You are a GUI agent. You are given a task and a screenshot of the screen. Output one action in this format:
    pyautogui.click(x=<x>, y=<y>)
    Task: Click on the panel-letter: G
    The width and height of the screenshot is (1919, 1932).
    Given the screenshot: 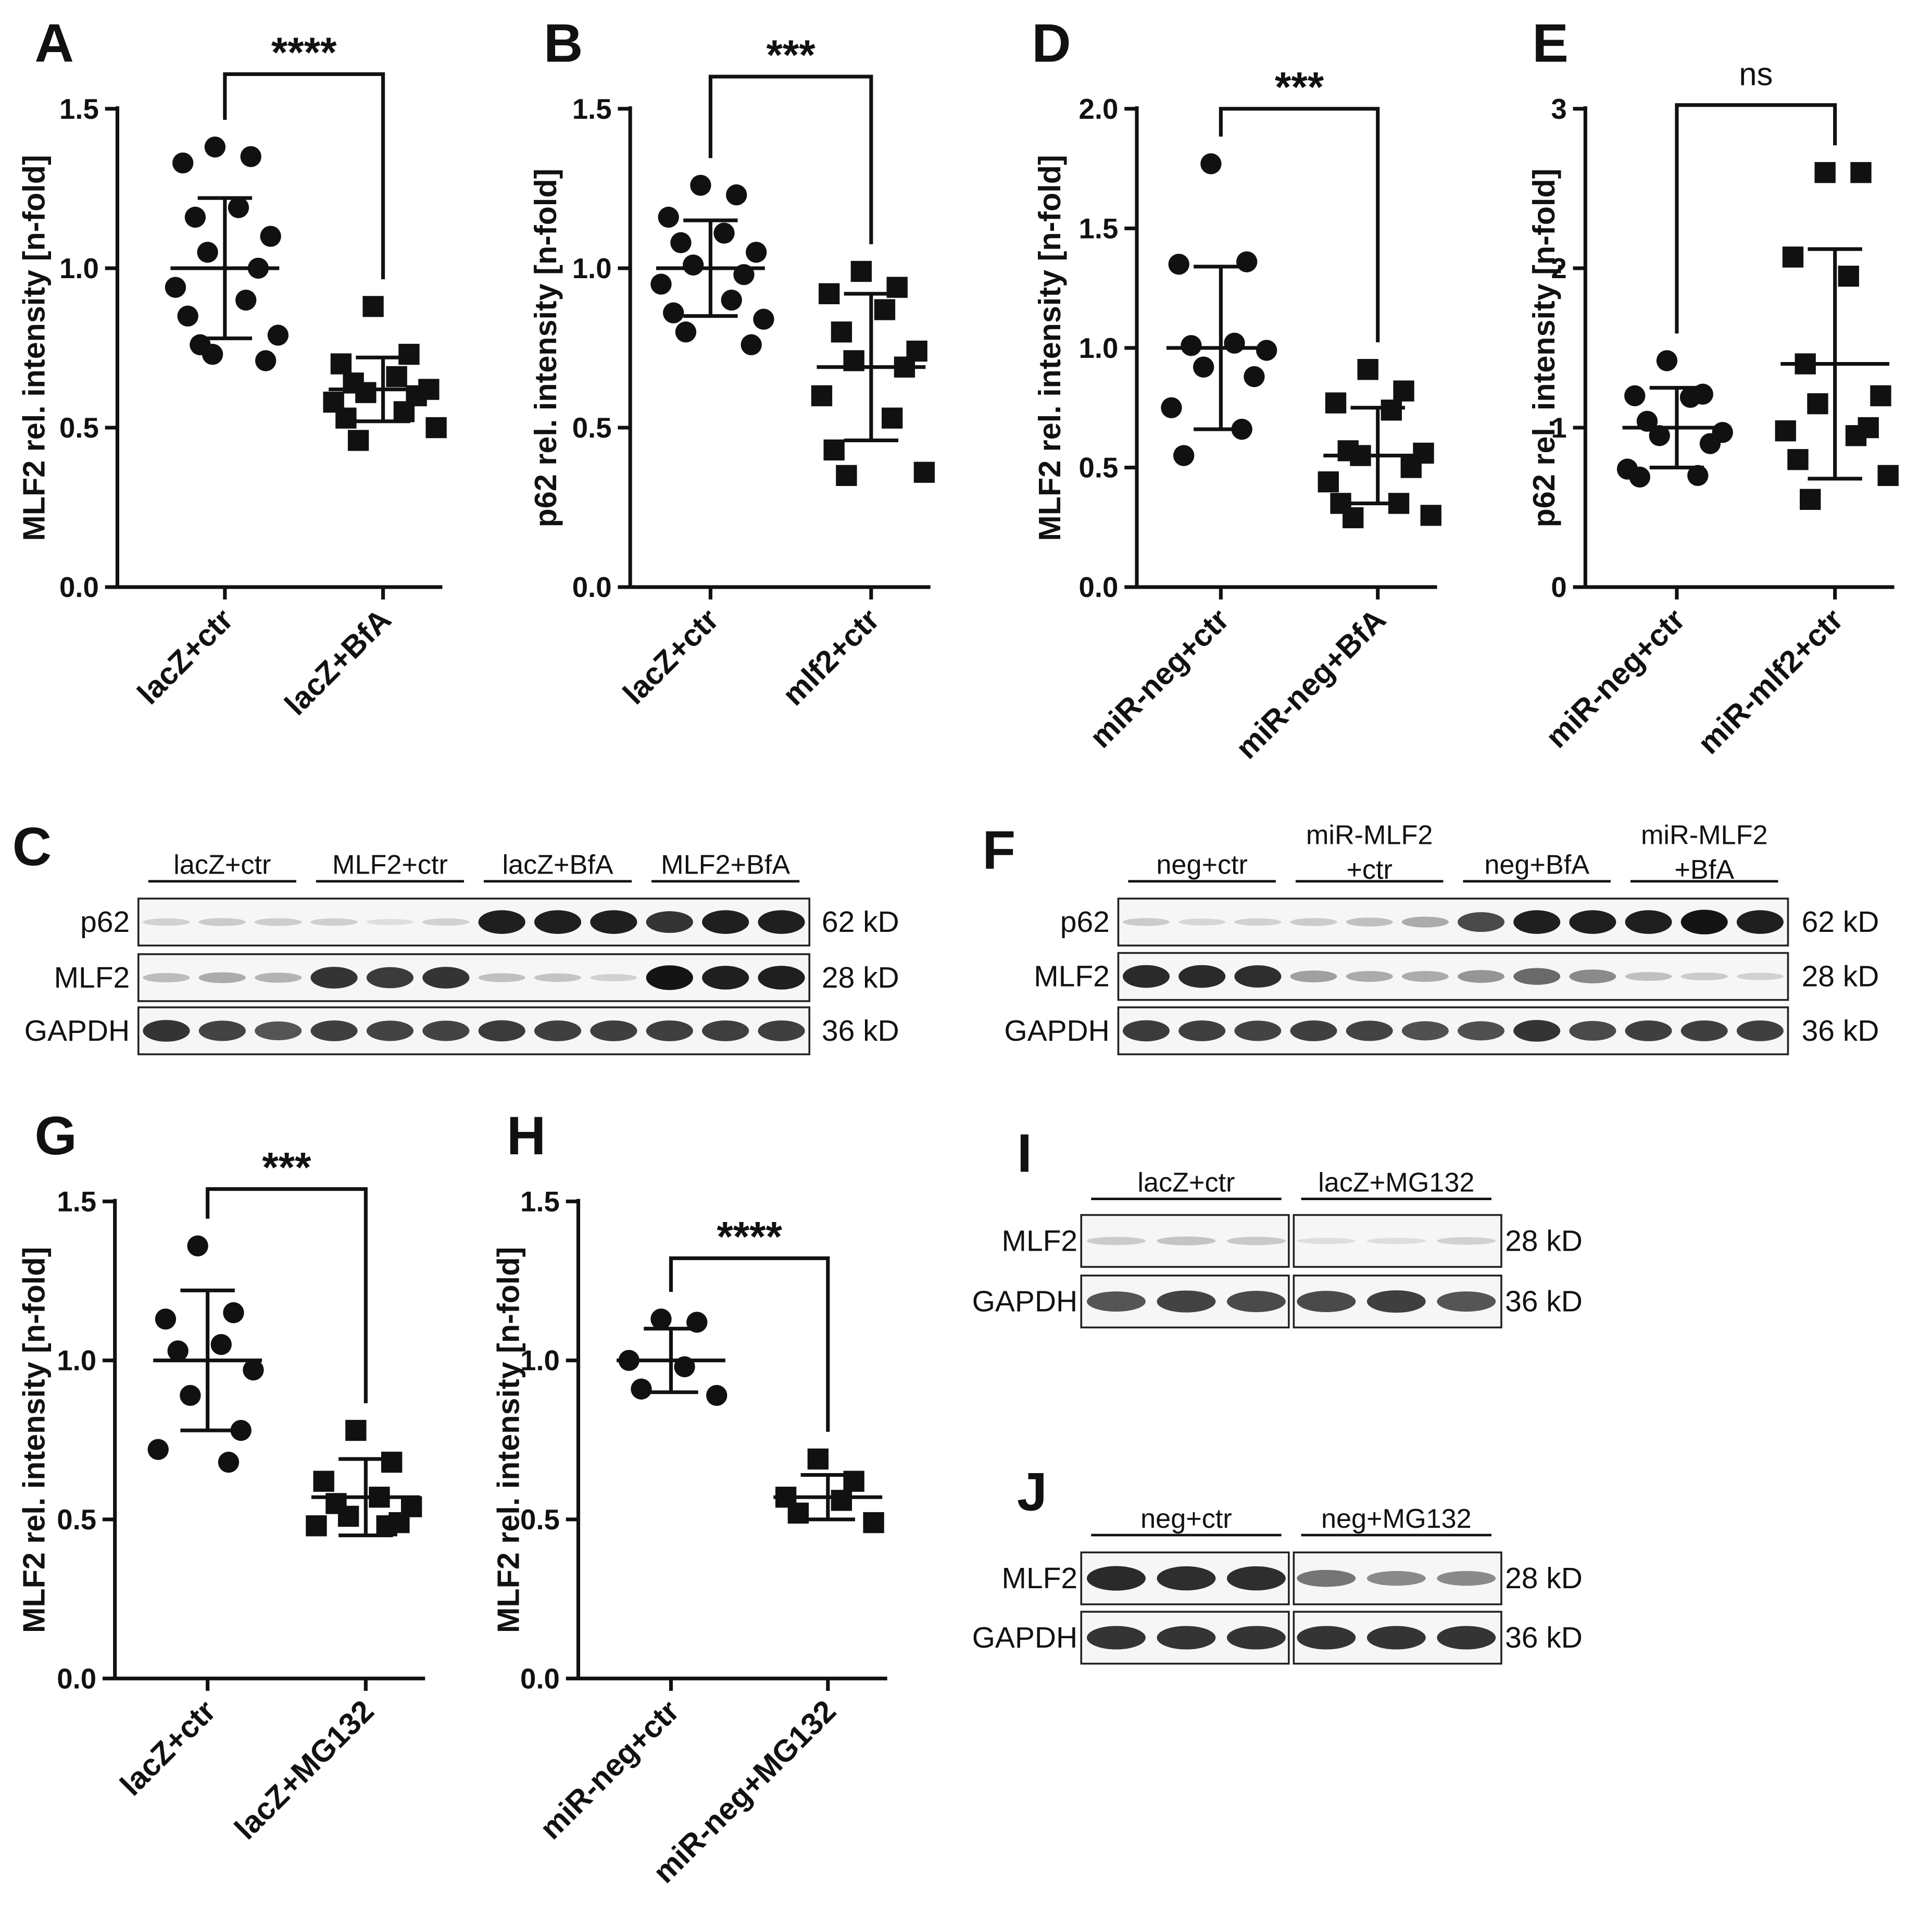 What is the action you would take?
    pyautogui.click(x=55, y=1135)
    